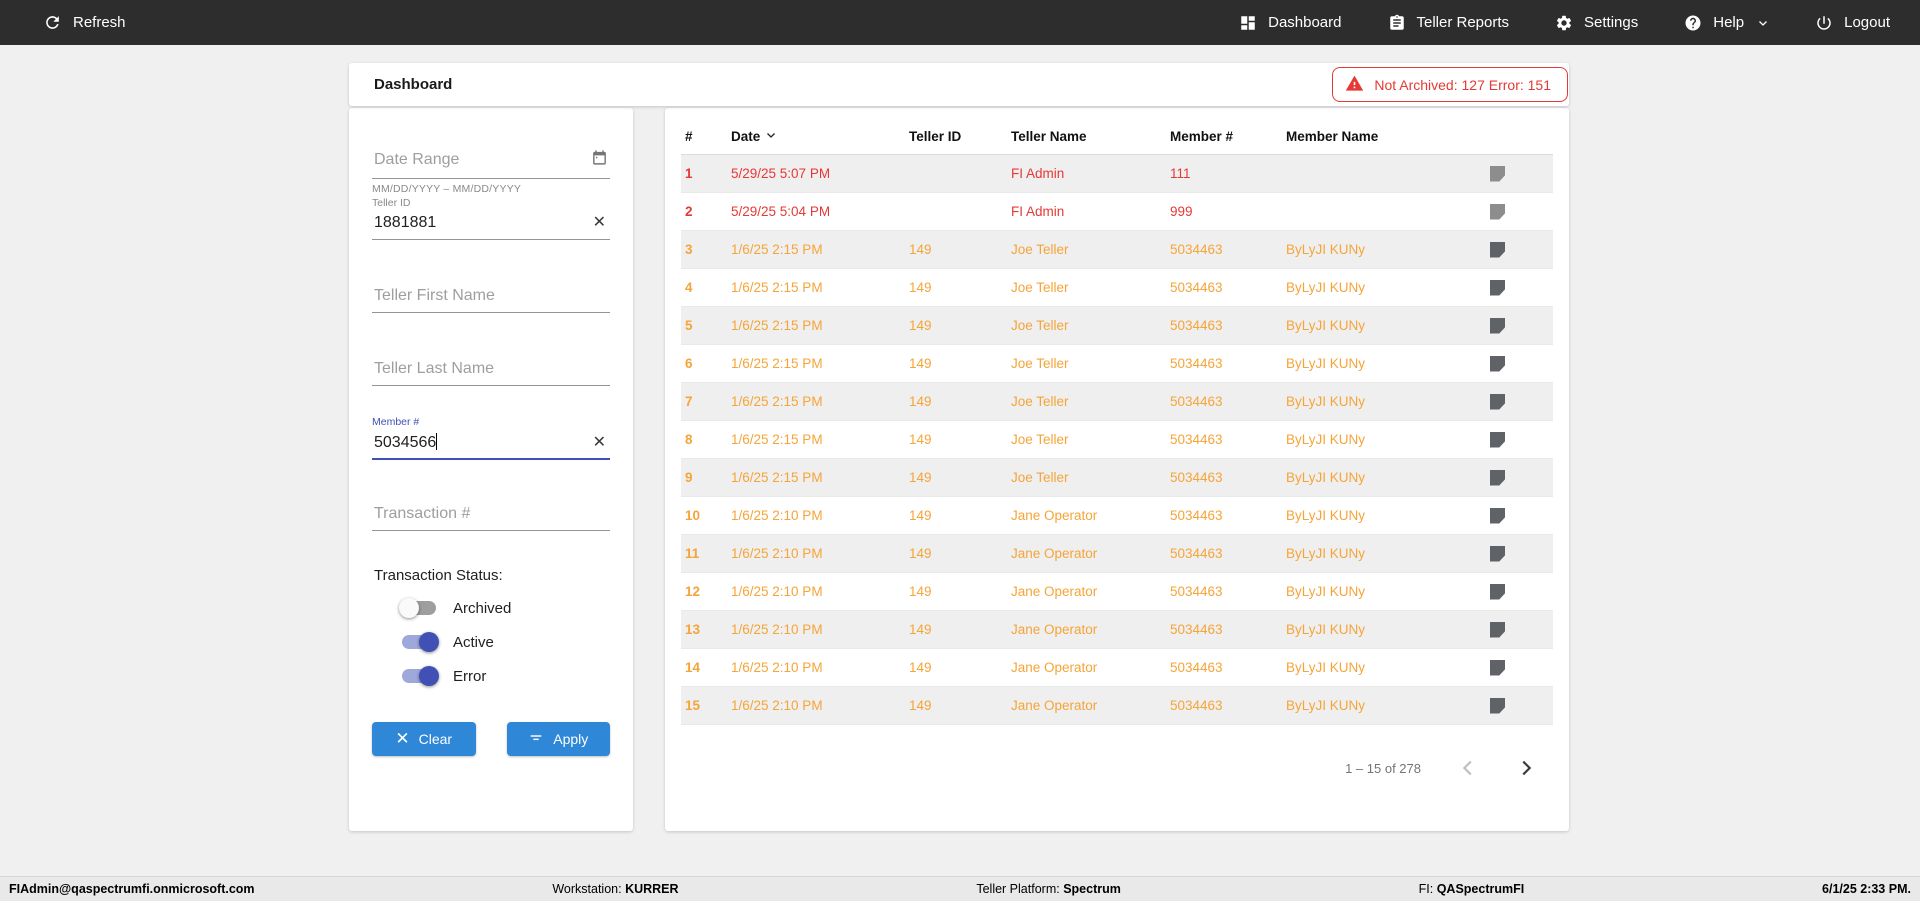 The width and height of the screenshot is (1920, 901). I want to click on nav-dashboard: Dashboard, so click(1290, 23).